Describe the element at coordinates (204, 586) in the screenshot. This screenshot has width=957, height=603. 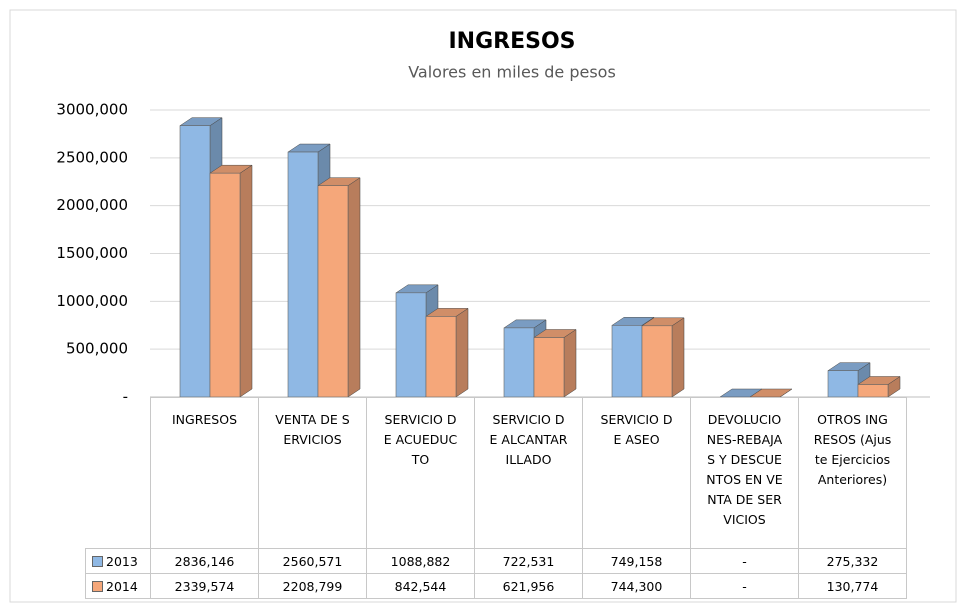
I see `data-label: 2339,574` at that location.